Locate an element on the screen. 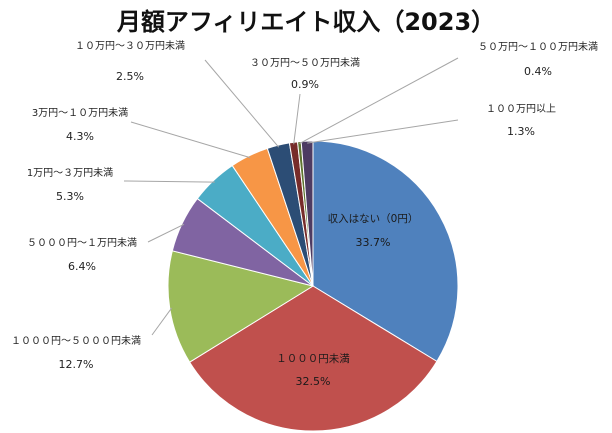 The image size is (612, 433). slice-name-label: ５０００円～１万円未満 is located at coordinates (82, 243).